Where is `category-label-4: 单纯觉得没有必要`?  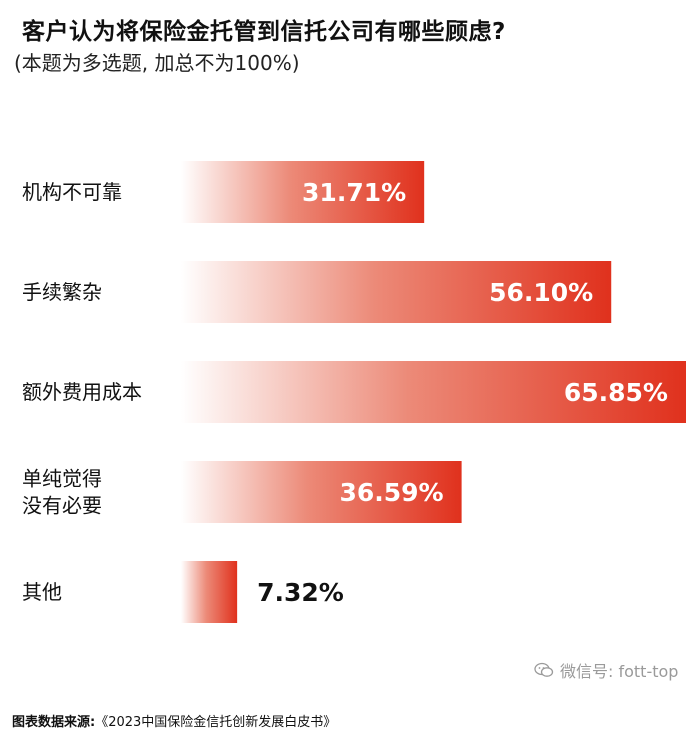 category-label-4: 单纯觉得没有必要 is located at coordinates (62, 492).